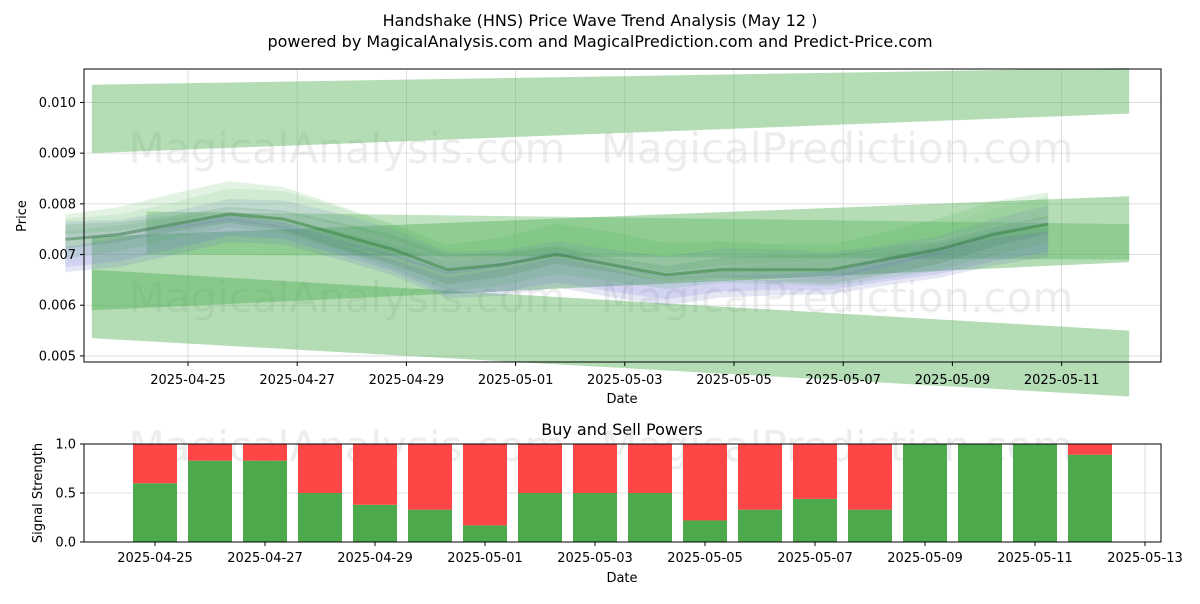 This screenshot has height=604, width=1200. What do you see at coordinates (375, 558) in the screenshot?
I see `buy-sell-x-tick-label: 2025-04-29` at bounding box center [375, 558].